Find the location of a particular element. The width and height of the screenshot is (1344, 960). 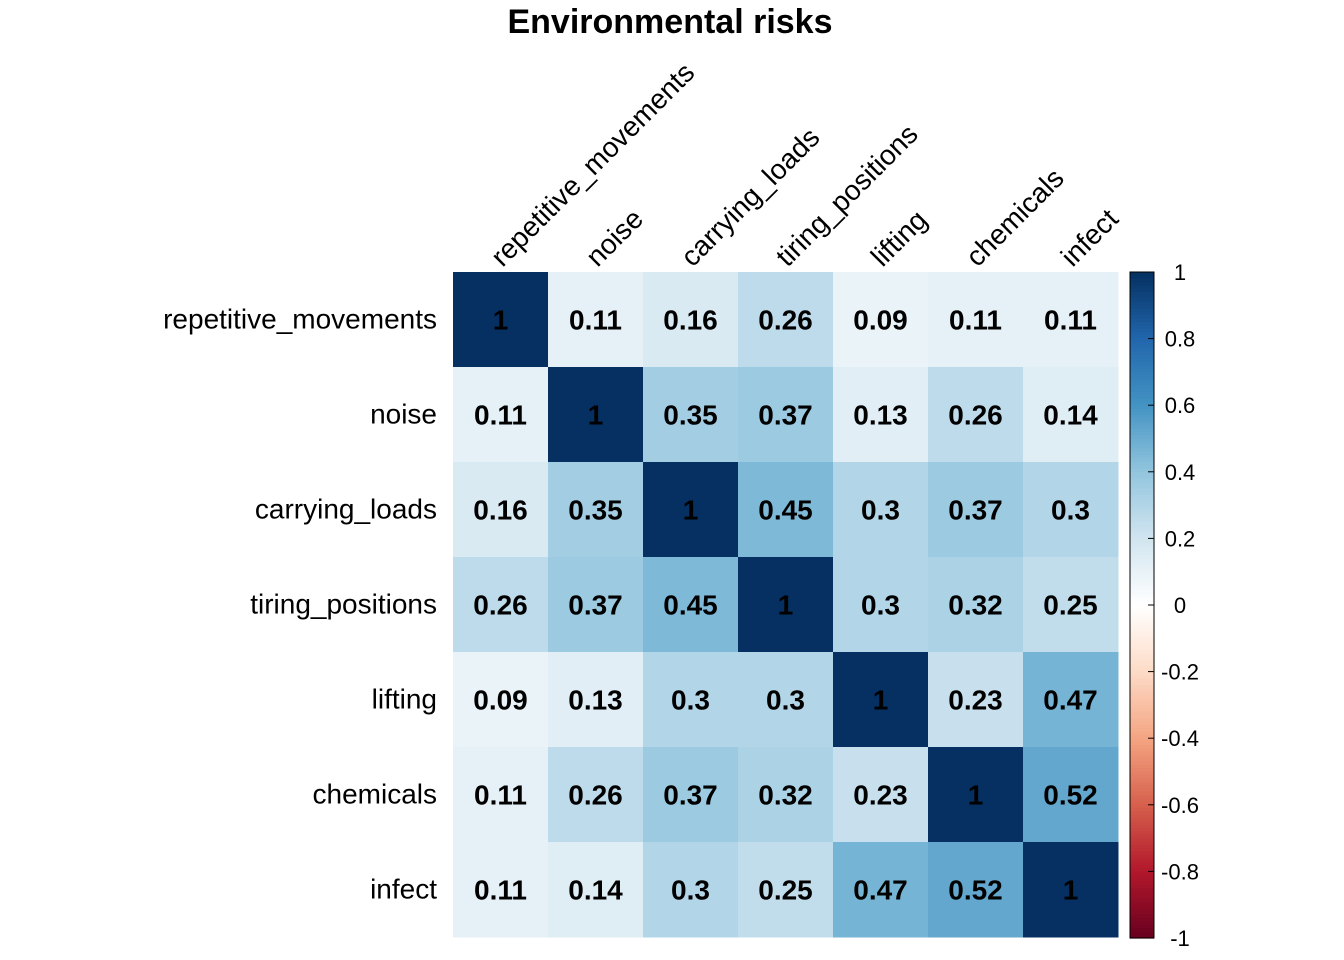

colorbar-tick-label: -0.8 is located at coordinates (1180, 871).